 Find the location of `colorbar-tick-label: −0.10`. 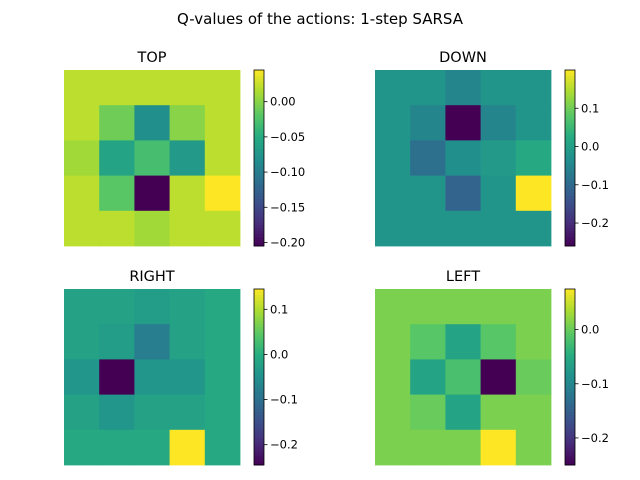

colorbar-tick-label: −0.10 is located at coordinates (287, 172).